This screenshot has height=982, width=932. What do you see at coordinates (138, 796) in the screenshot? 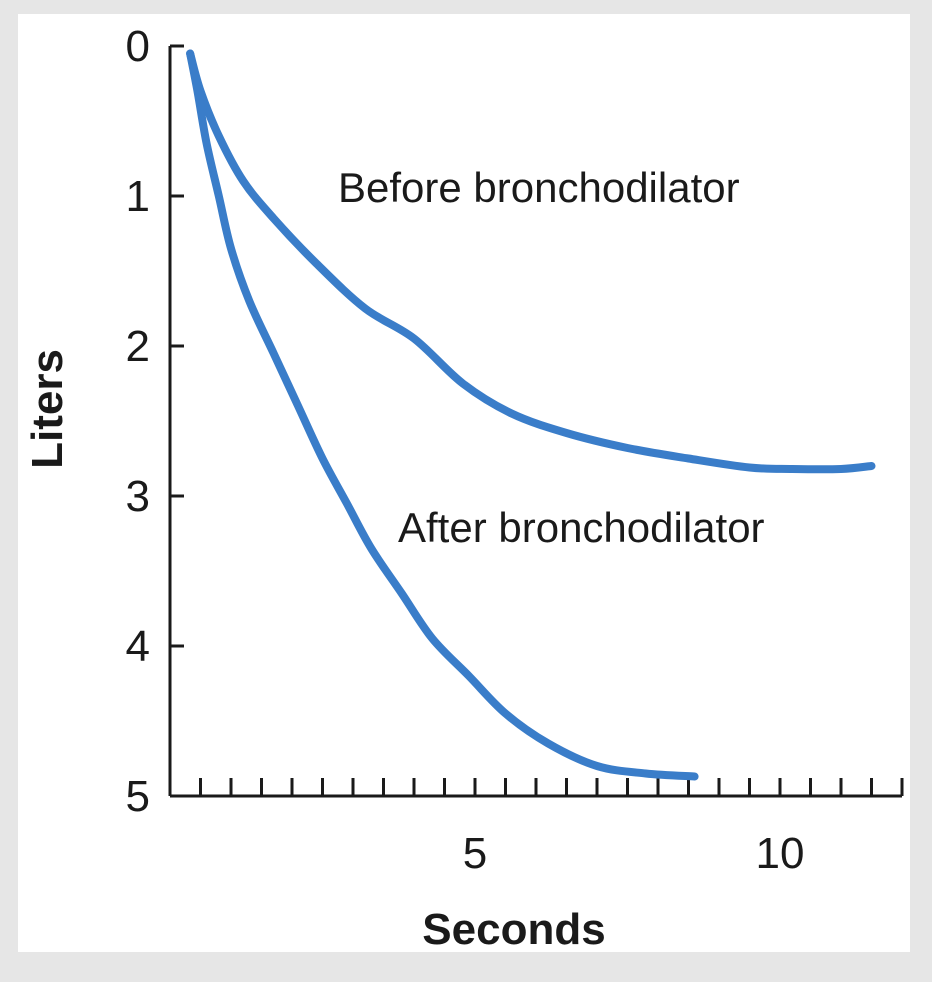
I see `y-tick-label: 5` at bounding box center [138, 796].